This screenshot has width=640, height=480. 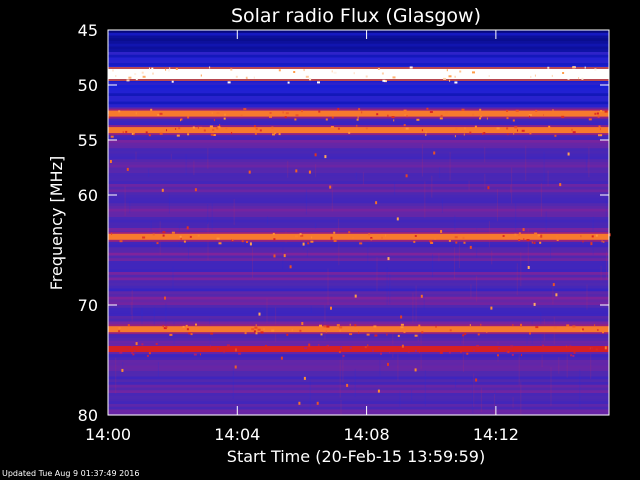 I want to click on x-tick-label-2: 14:08, so click(x=367, y=434).